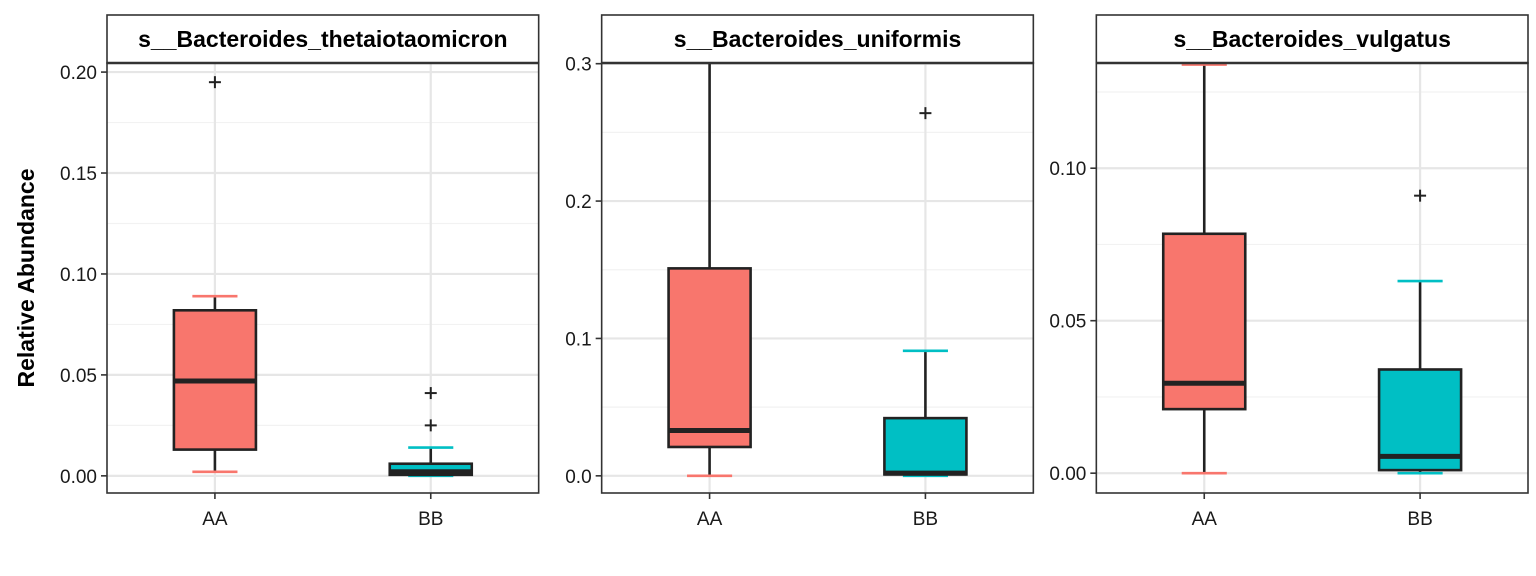  What do you see at coordinates (578, 477) in the screenshot?
I see `y-tick-label: 0.0` at bounding box center [578, 477].